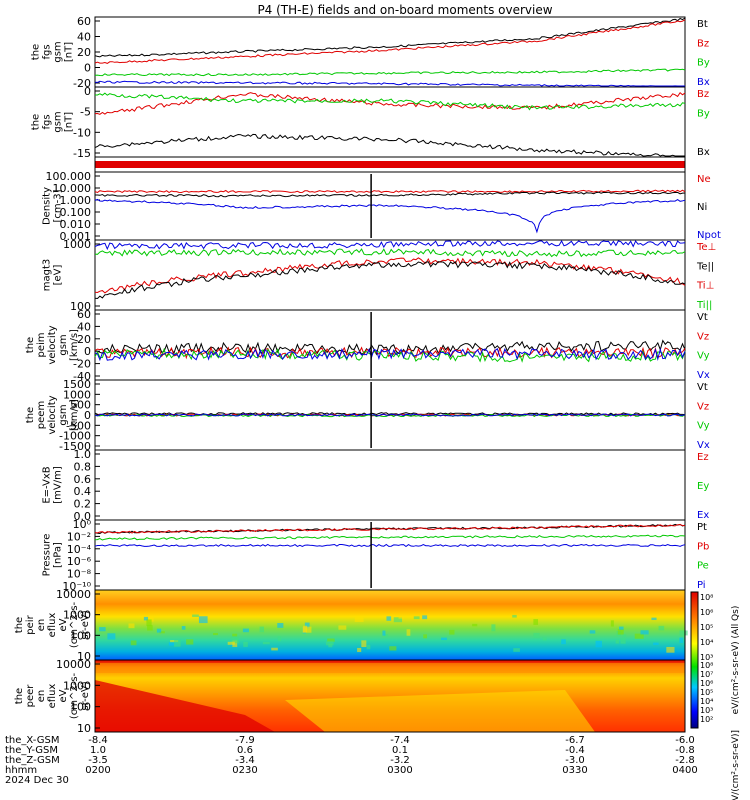 This screenshot has width=750, height=800. I want to click on colorbar-label: [eV/(cm²-s-sr-eV)], so click(736, 765).